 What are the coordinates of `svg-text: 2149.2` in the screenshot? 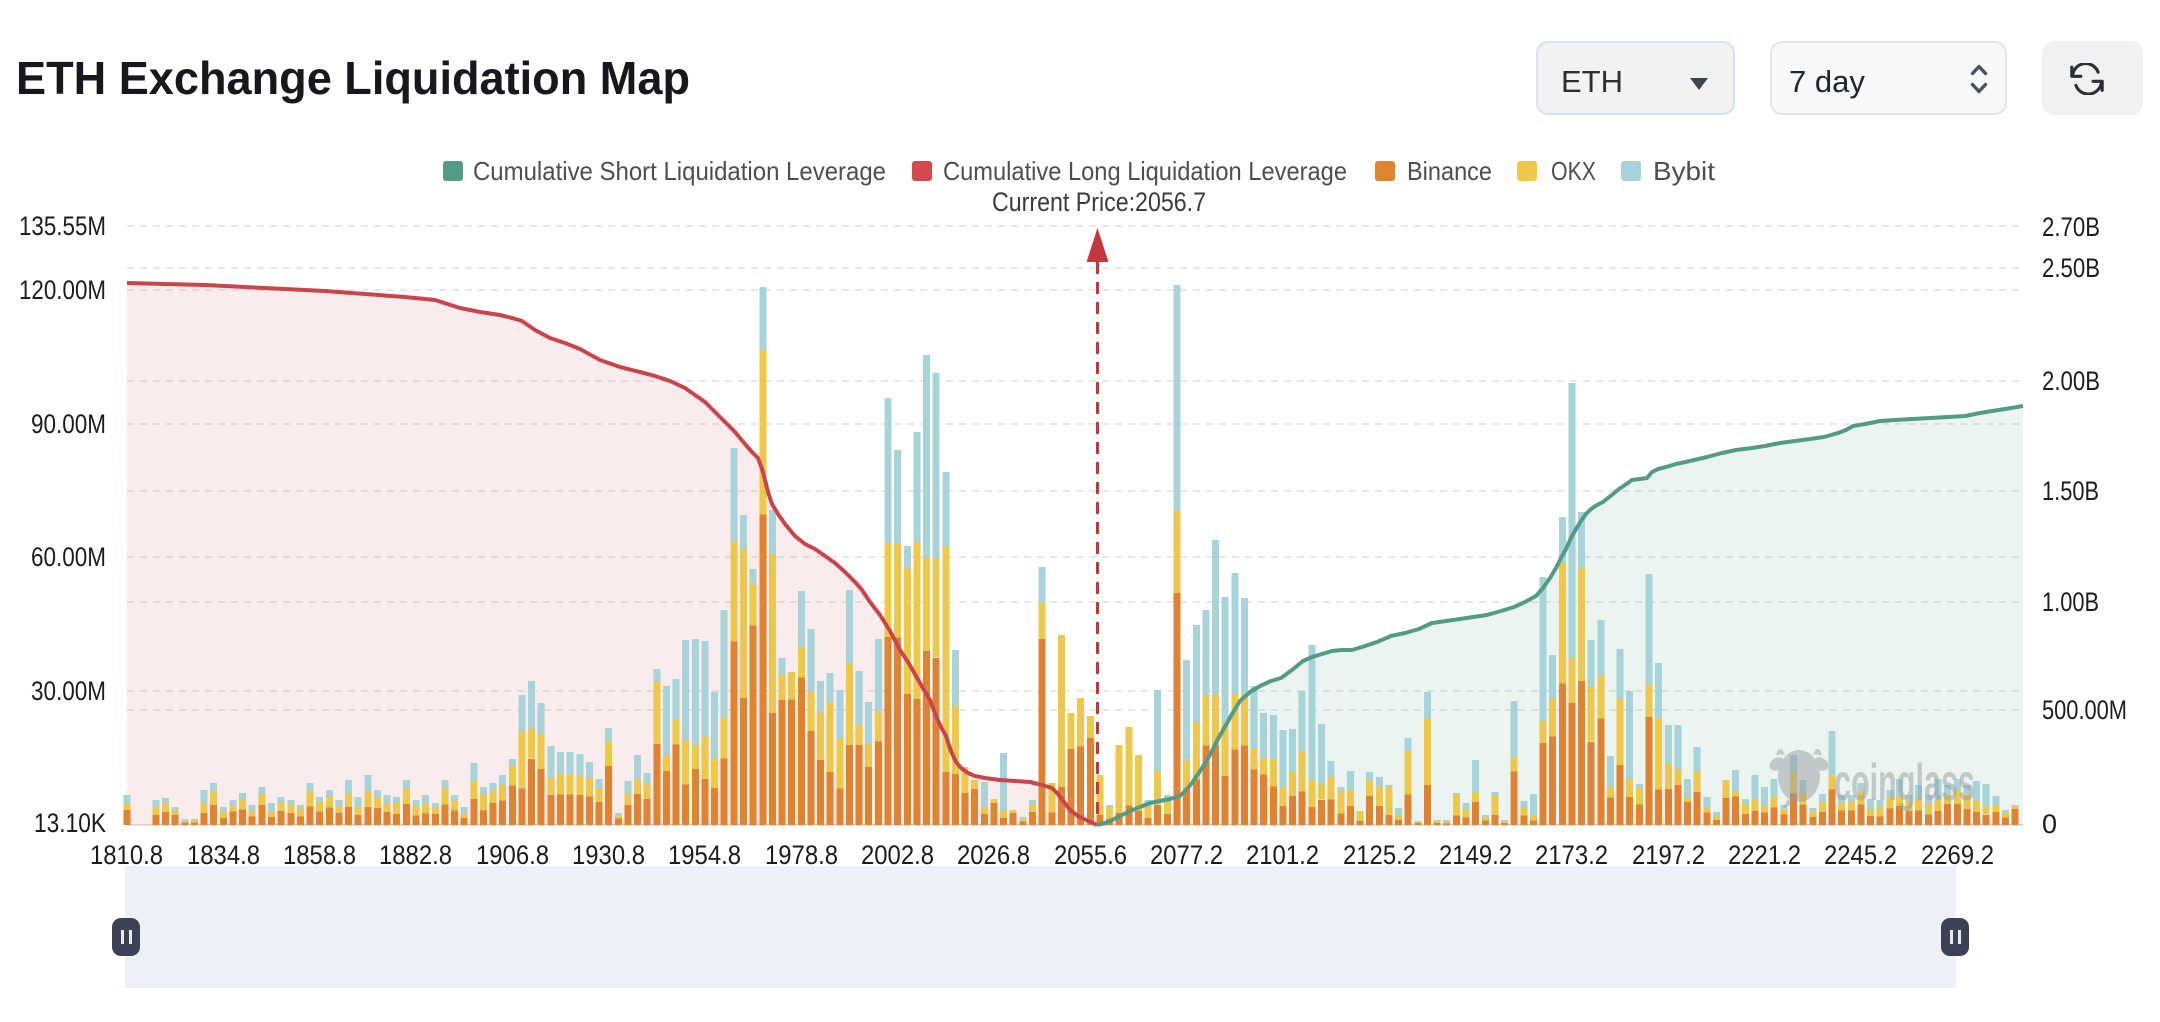 It's located at (1475, 855).